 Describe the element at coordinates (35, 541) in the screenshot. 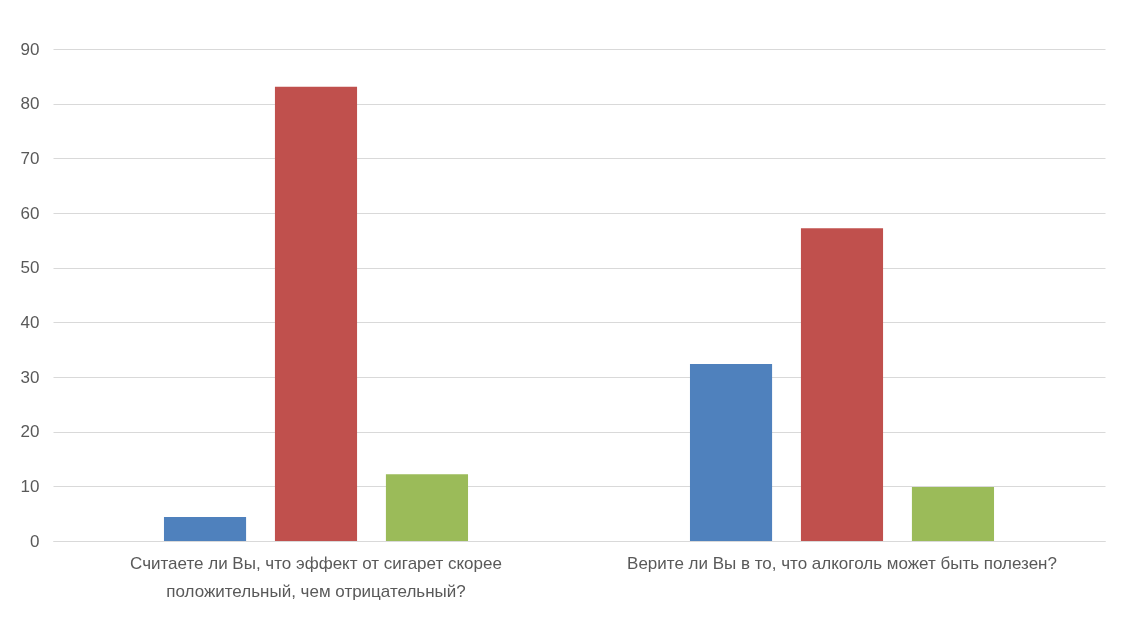

I see `y-tick-label: 0` at that location.